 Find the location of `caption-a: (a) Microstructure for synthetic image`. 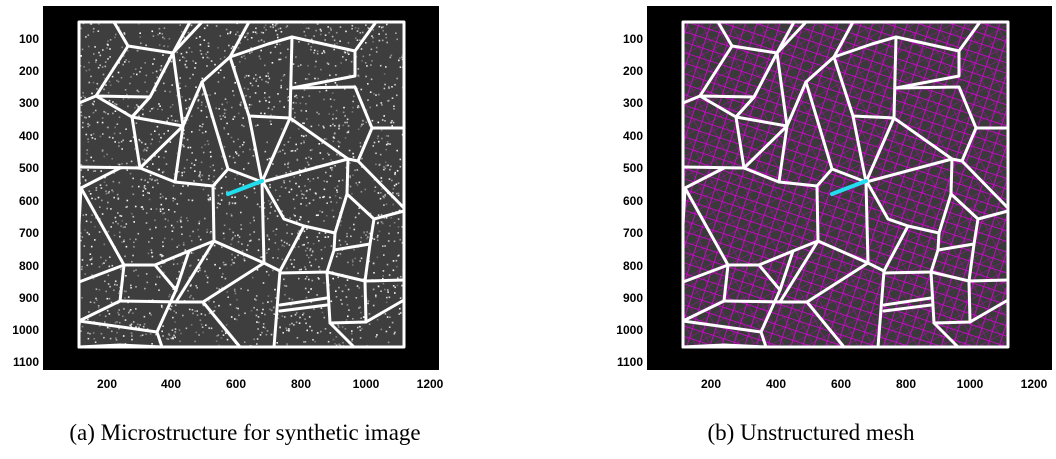

caption-a: (a) Microstructure for synthetic image is located at coordinates (245, 433).